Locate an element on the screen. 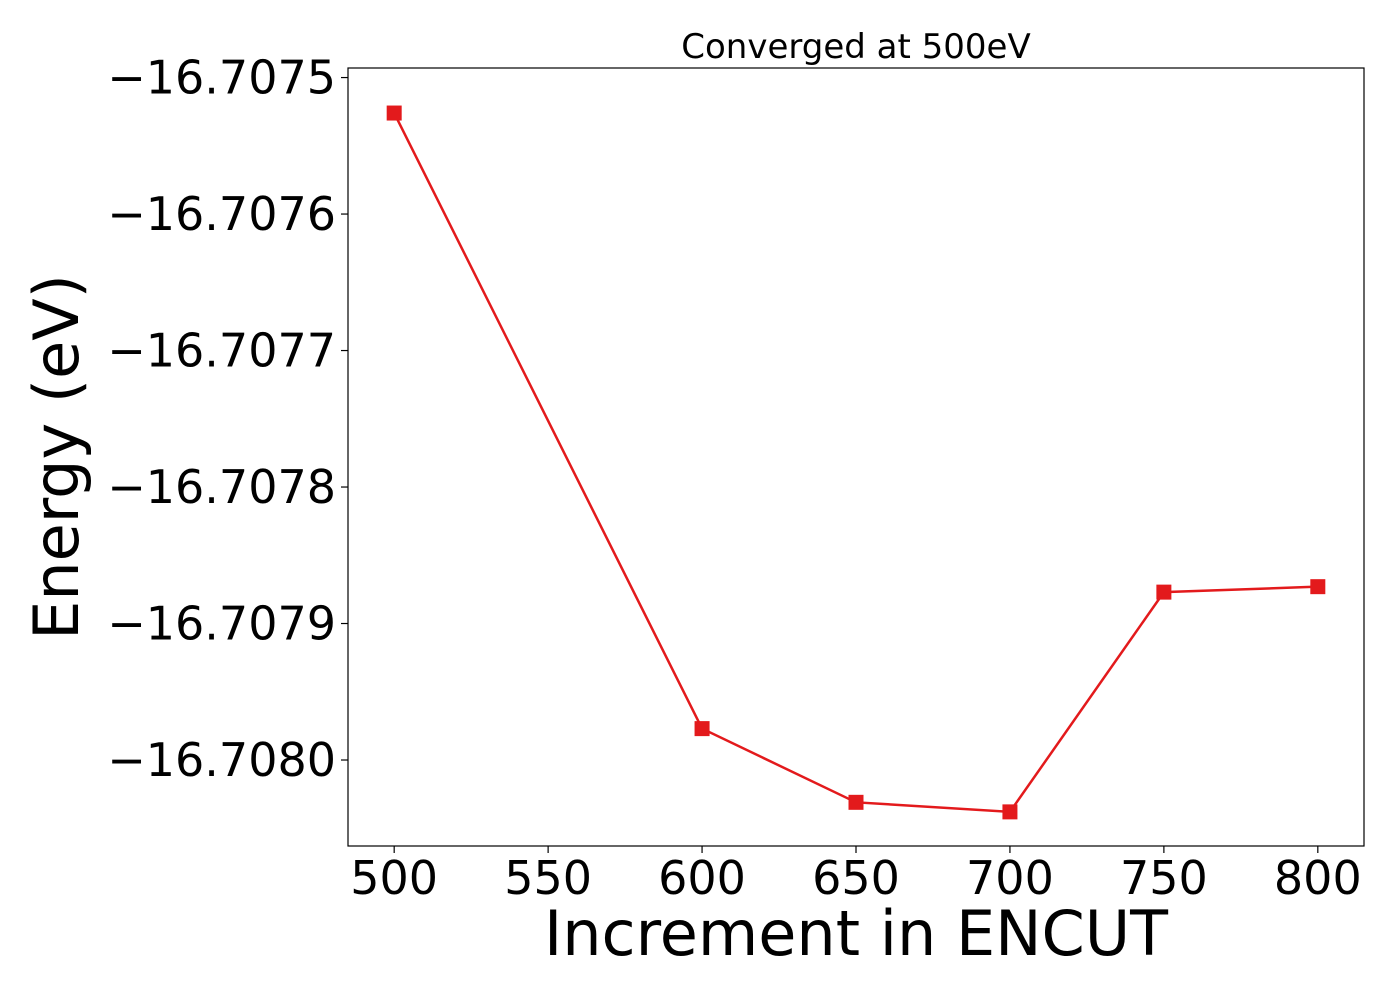 The height and width of the screenshot is (1000, 1400). y-tick-label: −16.7075 is located at coordinates (221, 78).